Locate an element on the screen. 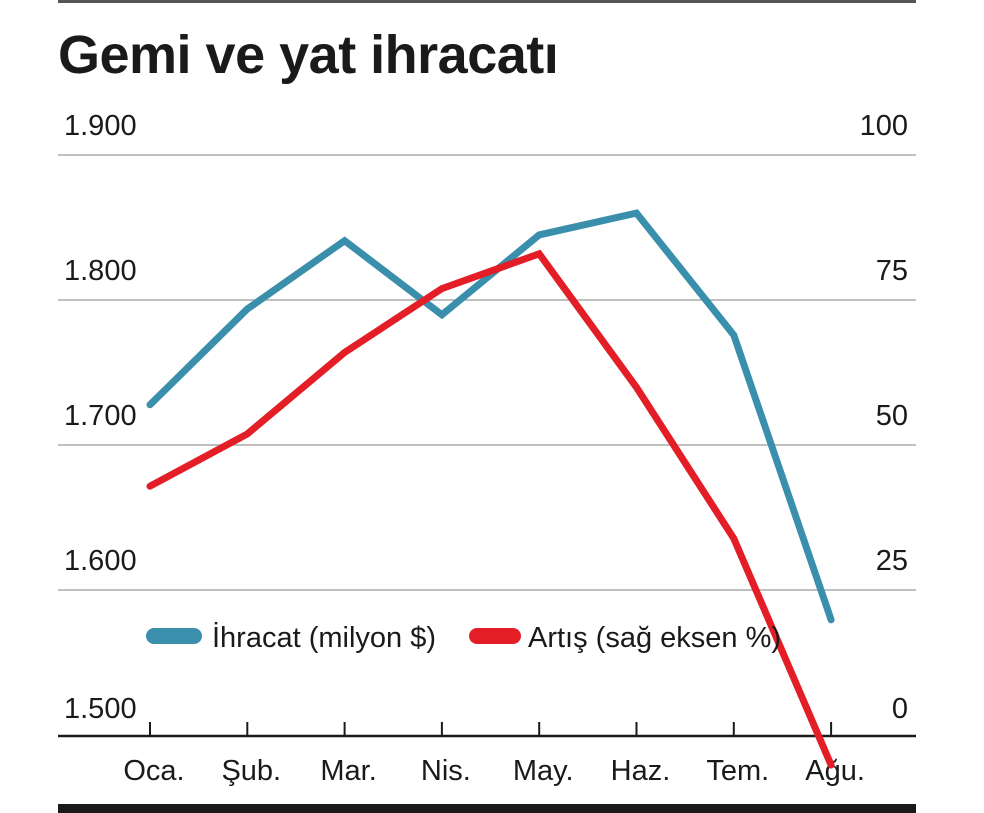 The height and width of the screenshot is (813, 984). y-left-tick-label: 1.600 is located at coordinates (100, 561).